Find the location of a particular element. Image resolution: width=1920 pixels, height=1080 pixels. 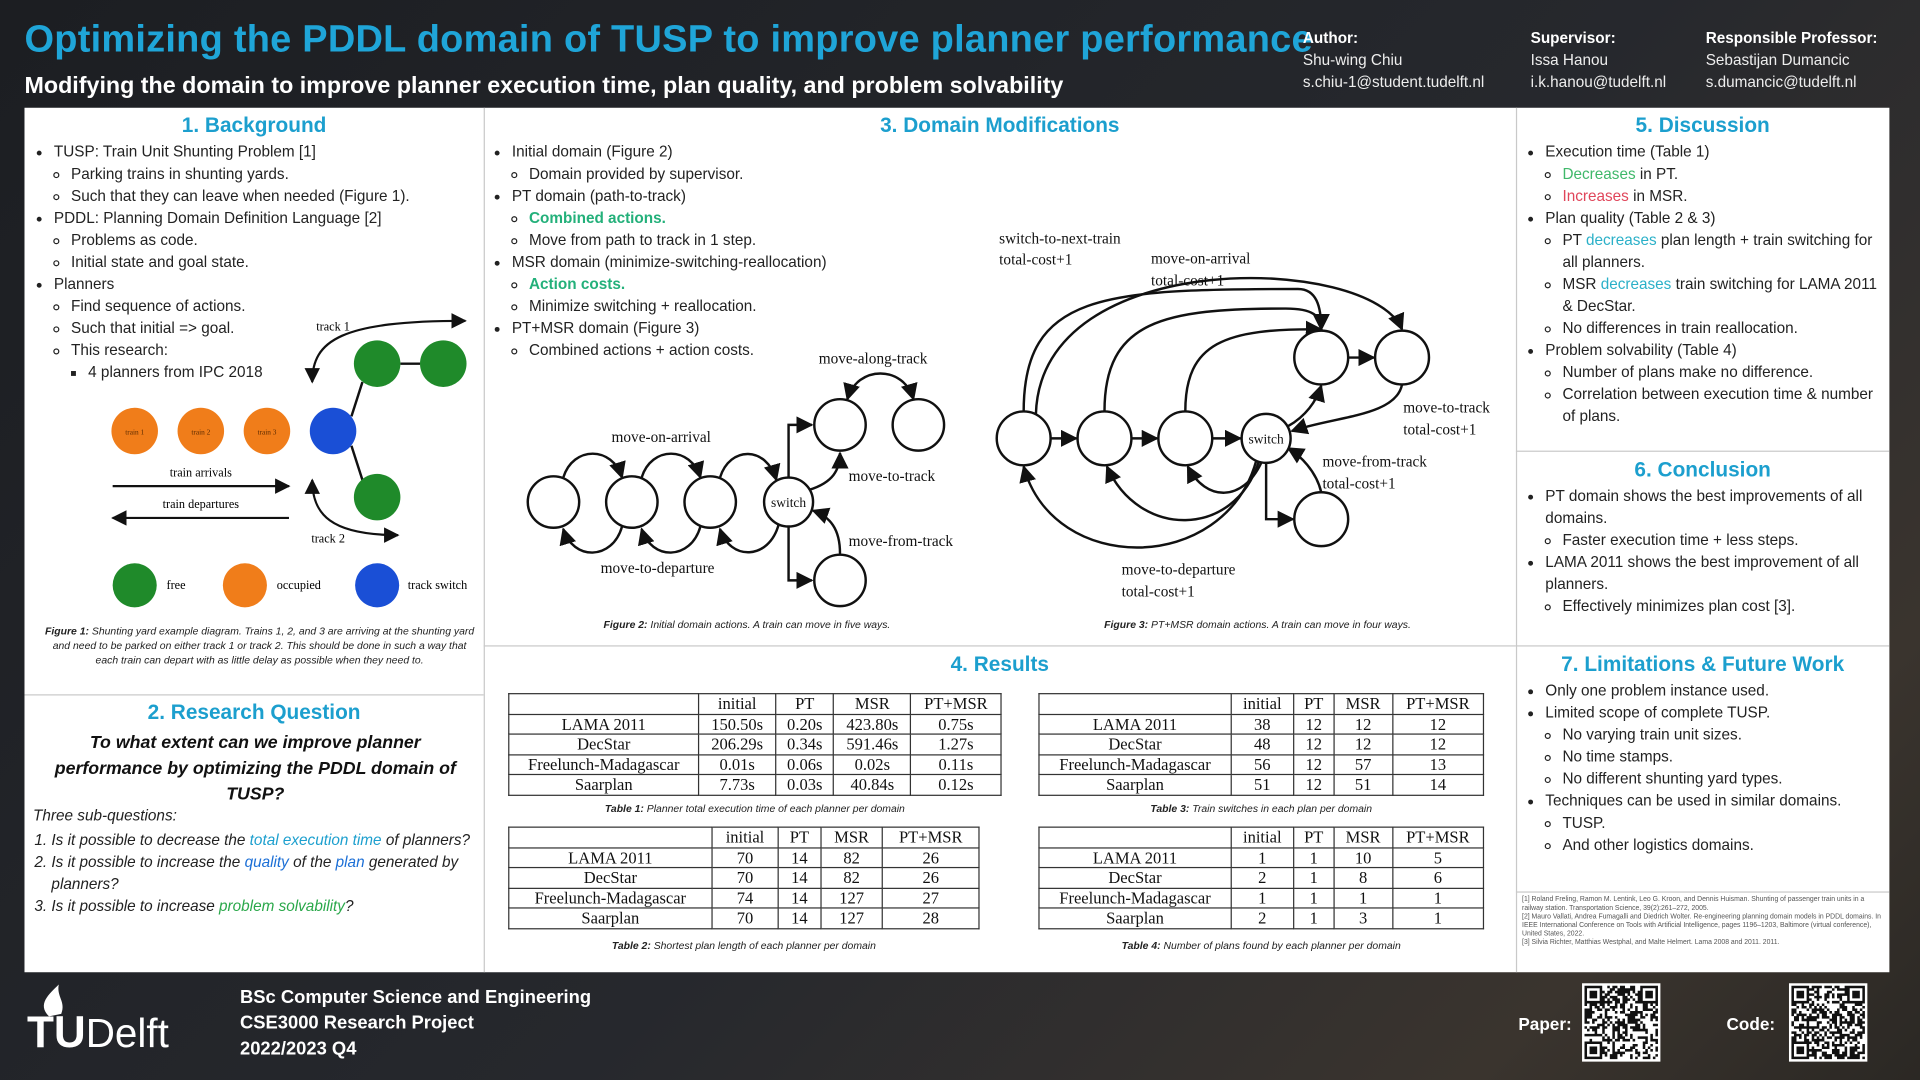

cell: 0.06s is located at coordinates (805, 764).